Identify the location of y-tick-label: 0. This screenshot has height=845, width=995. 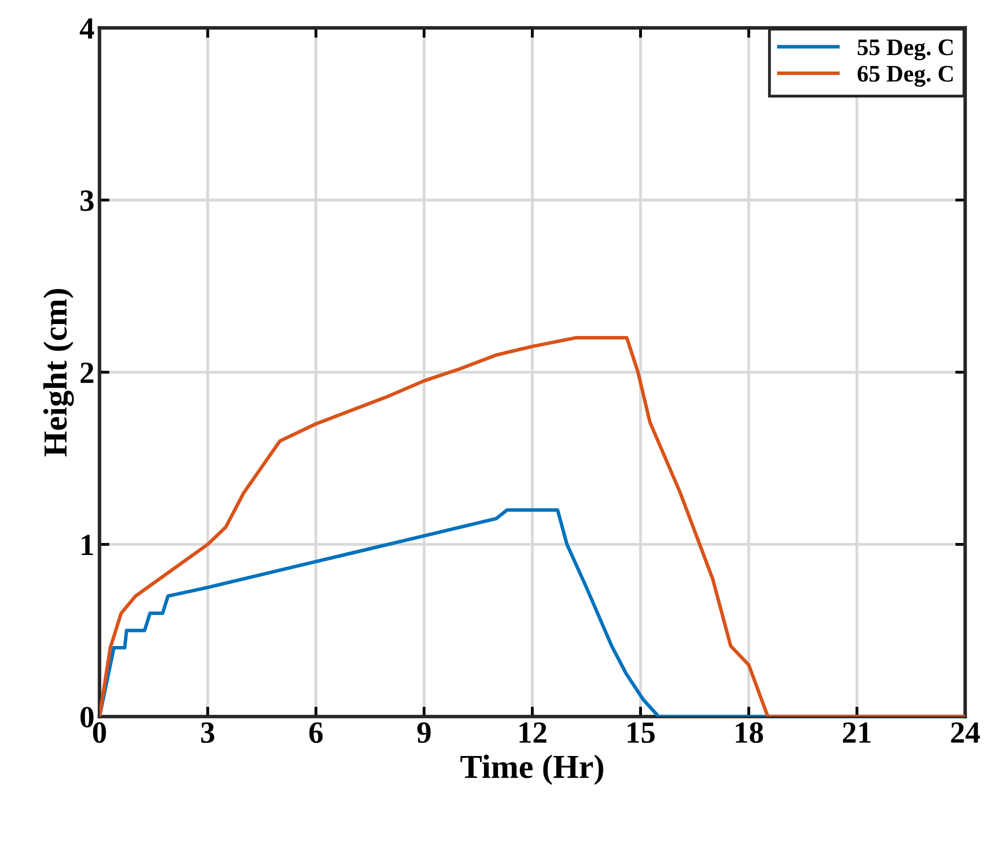
(87, 717).